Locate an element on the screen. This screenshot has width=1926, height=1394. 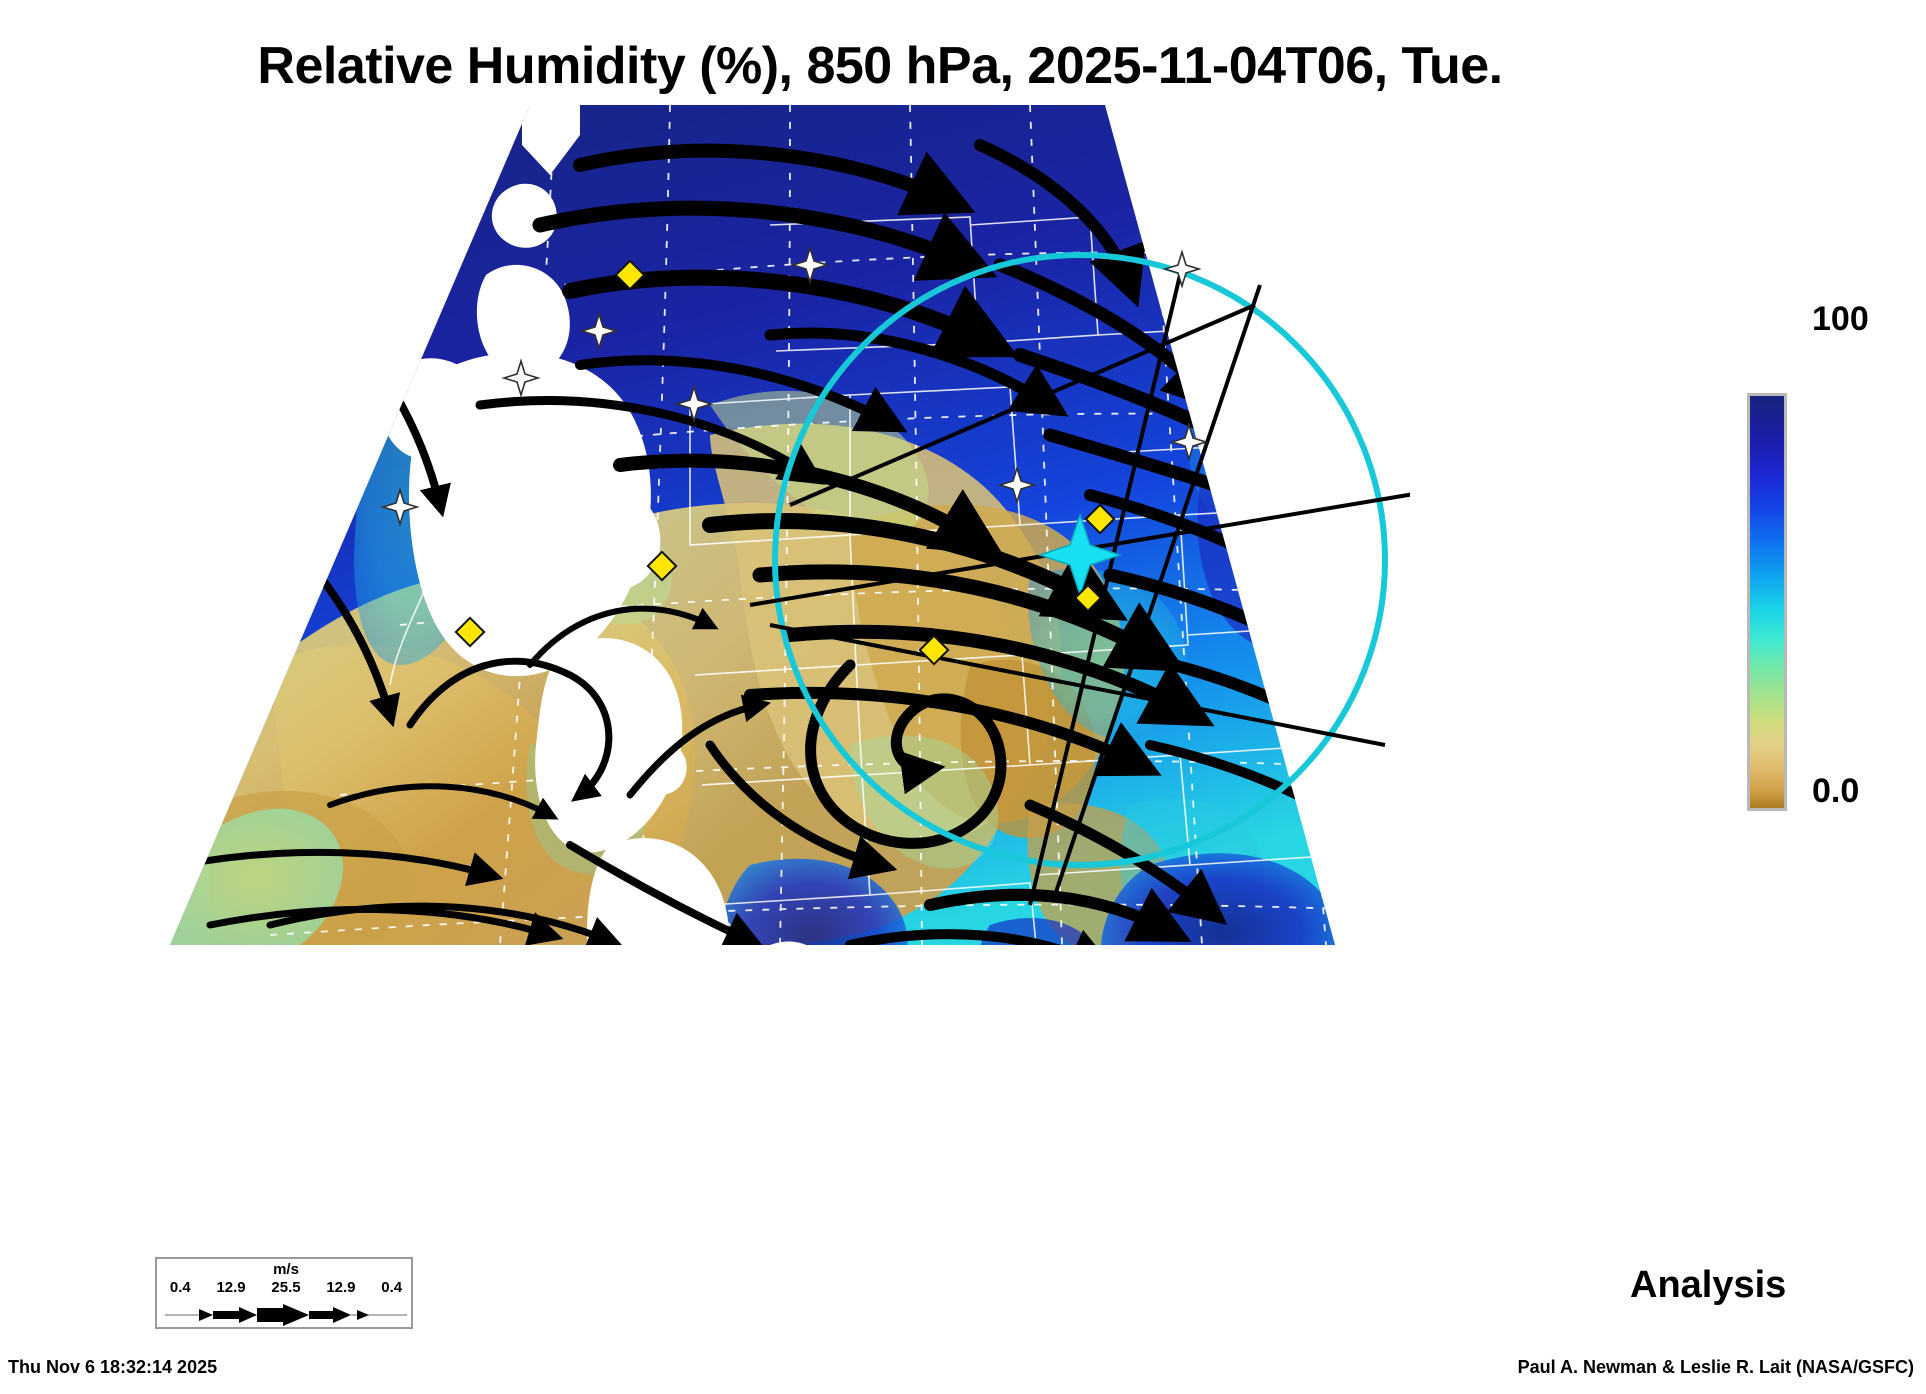
colorbar-max-label: 100 is located at coordinates (1840, 319).